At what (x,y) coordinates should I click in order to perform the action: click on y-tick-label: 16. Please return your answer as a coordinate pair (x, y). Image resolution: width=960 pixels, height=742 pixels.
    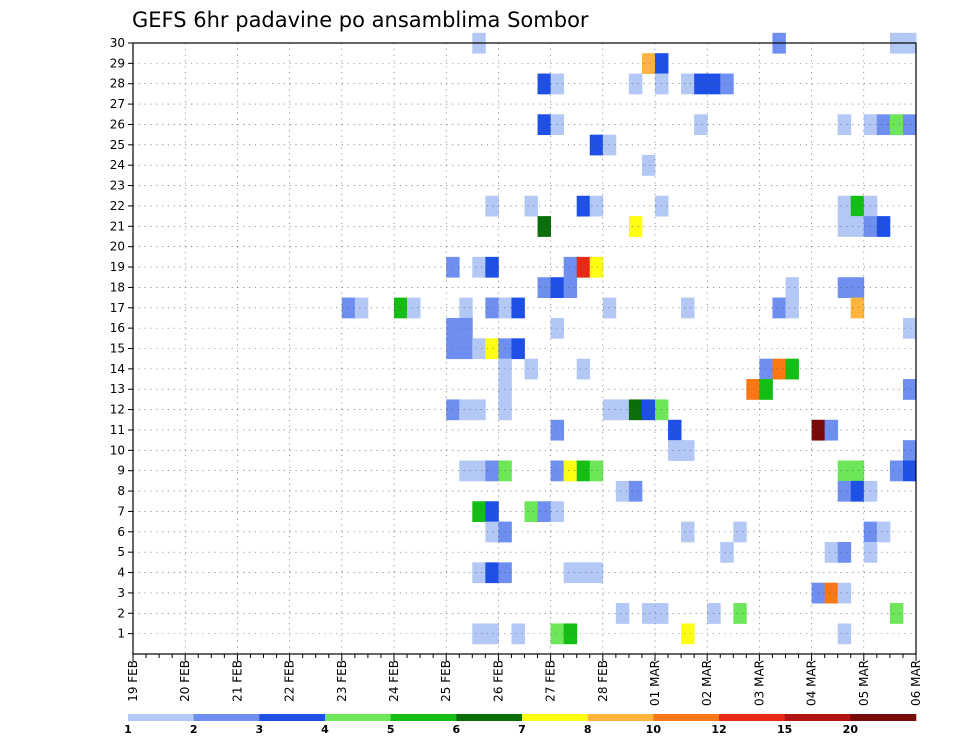
    Looking at the image, I should click on (117, 328).